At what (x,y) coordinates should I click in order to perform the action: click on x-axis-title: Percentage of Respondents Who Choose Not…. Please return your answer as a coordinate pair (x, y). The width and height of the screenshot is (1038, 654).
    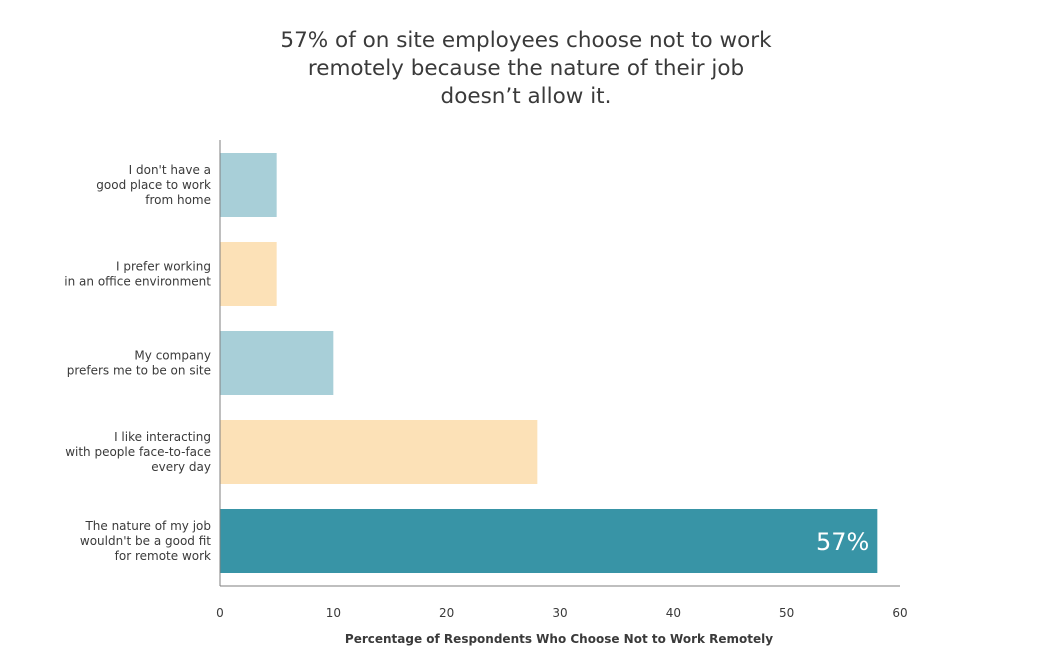
    Looking at the image, I should click on (559, 639).